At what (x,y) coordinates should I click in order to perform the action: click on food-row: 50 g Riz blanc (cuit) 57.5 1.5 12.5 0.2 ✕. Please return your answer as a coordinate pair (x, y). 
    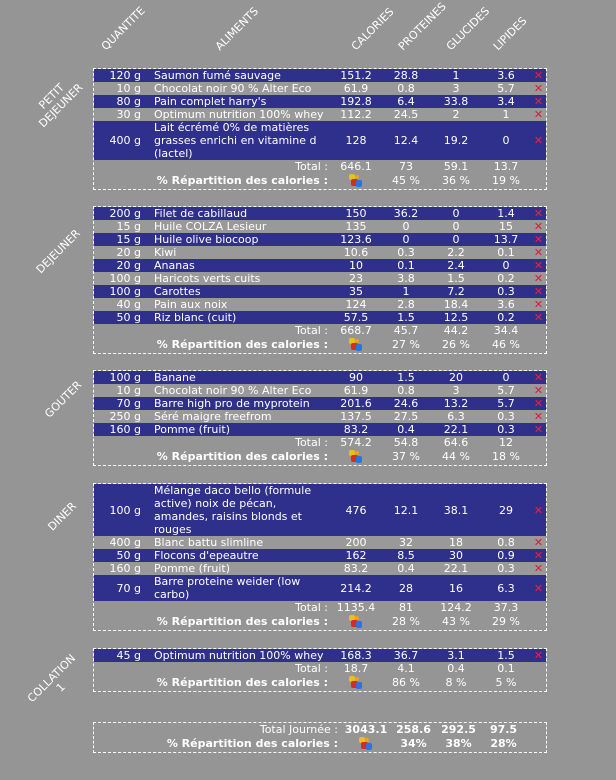
    Looking at the image, I should click on (320, 317).